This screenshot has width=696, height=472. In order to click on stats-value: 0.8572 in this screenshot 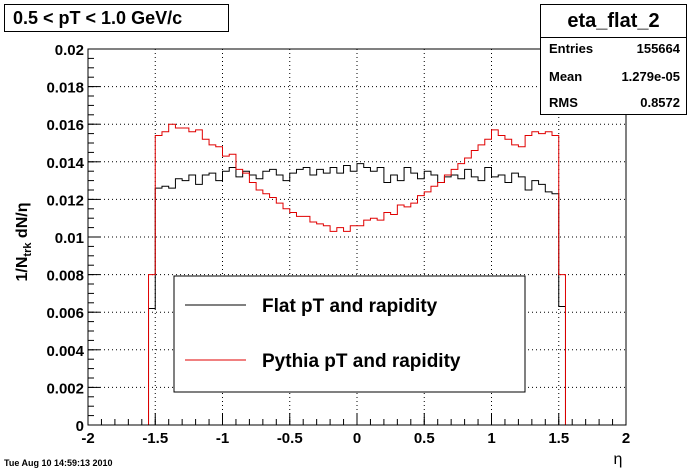, I will do `click(660, 102)`.